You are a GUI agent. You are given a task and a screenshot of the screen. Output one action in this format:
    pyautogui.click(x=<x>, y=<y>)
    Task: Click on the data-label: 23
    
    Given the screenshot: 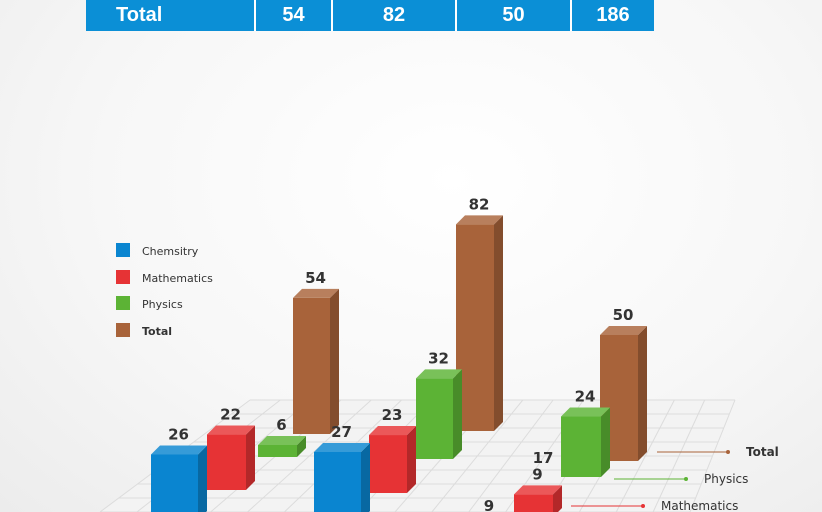 What is the action you would take?
    pyautogui.click(x=392, y=415)
    